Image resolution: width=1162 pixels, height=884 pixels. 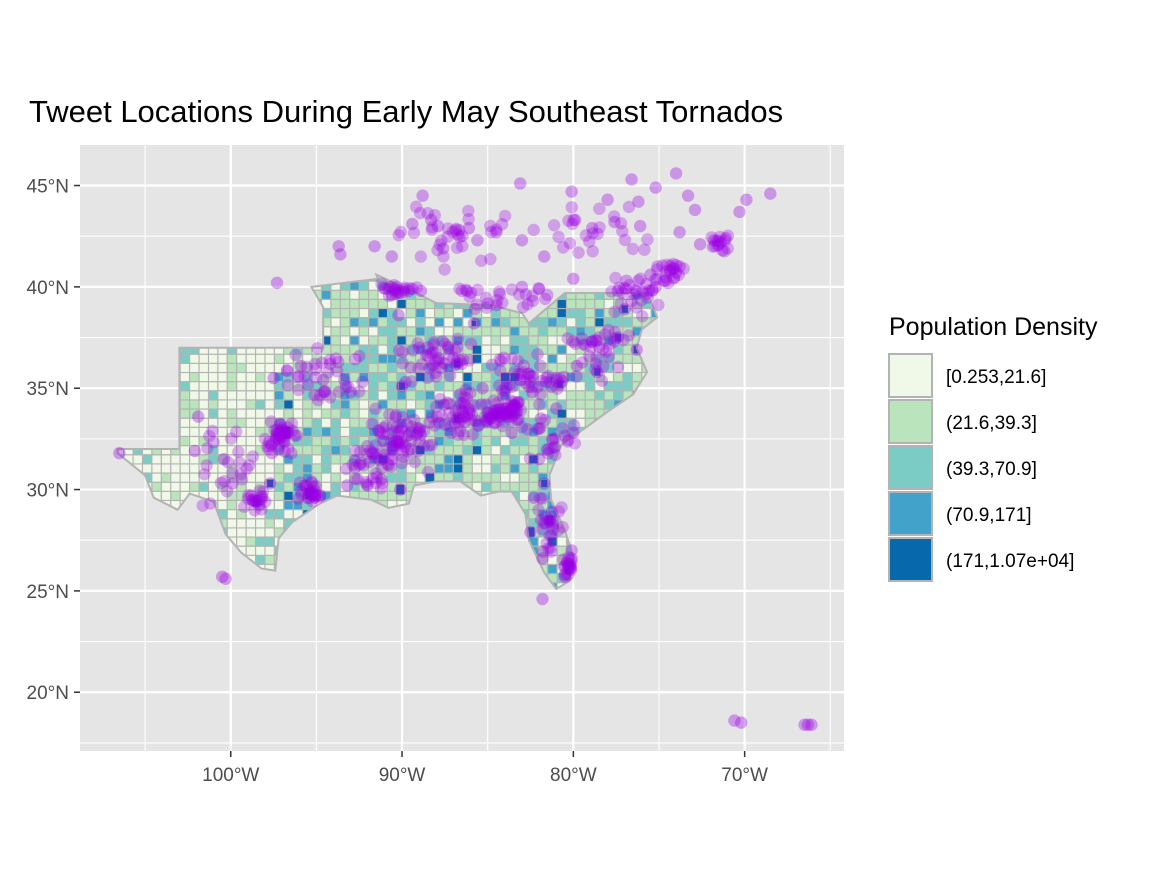 I want to click on legend-label: (21.6,39.3], so click(x=991, y=423).